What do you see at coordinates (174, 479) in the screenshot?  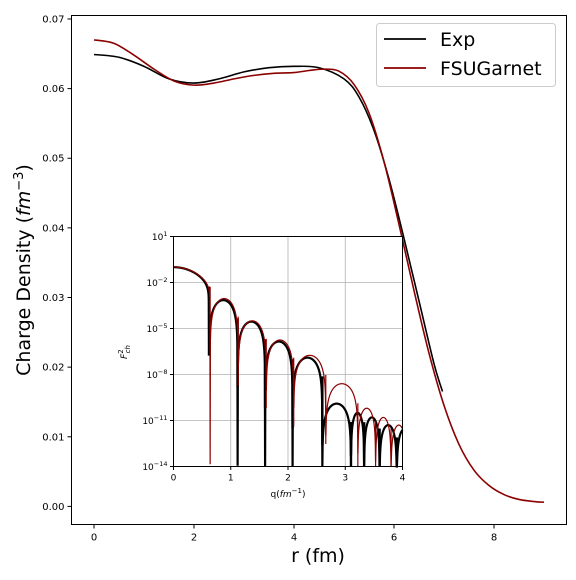 I see `inset-x-tick-label: 0` at bounding box center [174, 479].